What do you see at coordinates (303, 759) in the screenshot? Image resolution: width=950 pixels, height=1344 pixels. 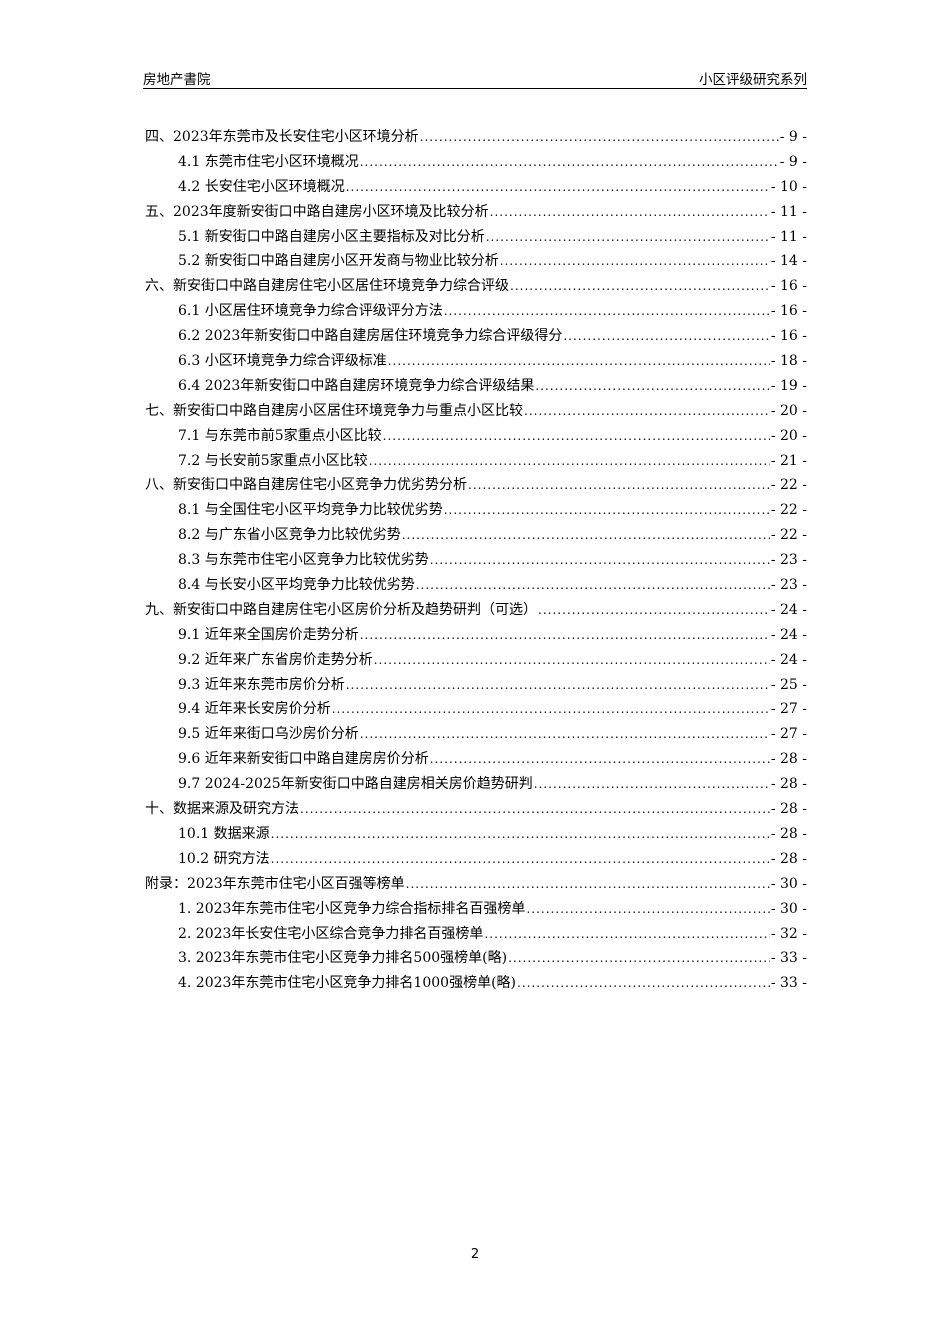 I see `toc-entry-title: 9.6 近年来新安街口中路自建房房价分析` at bounding box center [303, 759].